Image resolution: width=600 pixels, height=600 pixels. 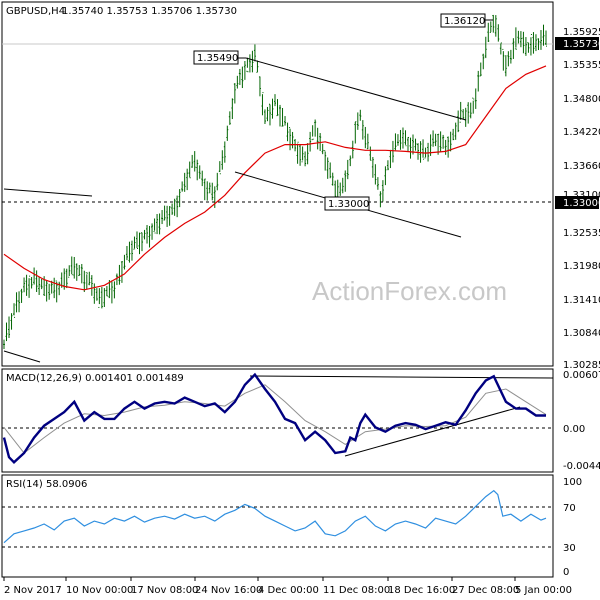 What do you see at coordinates (543, 590) in the screenshot?
I see `x-tick-label: 5 Jan 00:00` at bounding box center [543, 590].